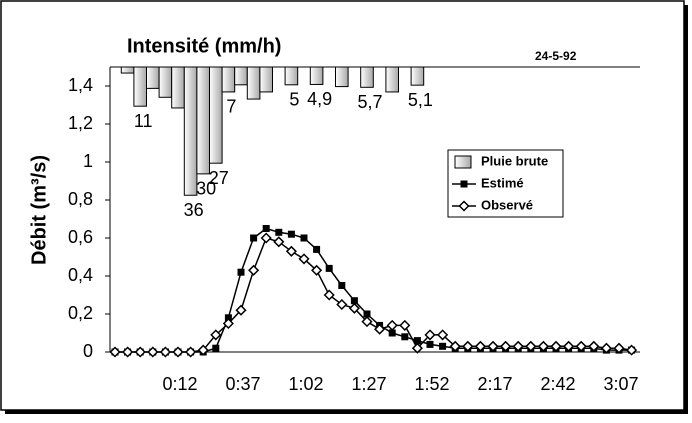 This screenshot has height=423, width=692. What do you see at coordinates (294, 100) in the screenshot?
I see `data-label: 5` at bounding box center [294, 100].